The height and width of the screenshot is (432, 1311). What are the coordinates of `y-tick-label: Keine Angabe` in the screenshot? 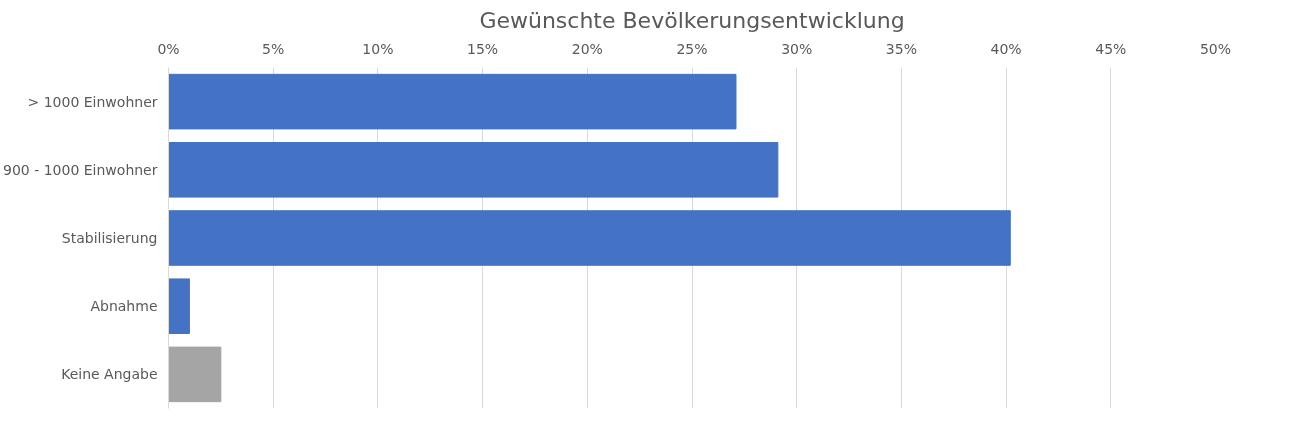 It's located at (109, 374).